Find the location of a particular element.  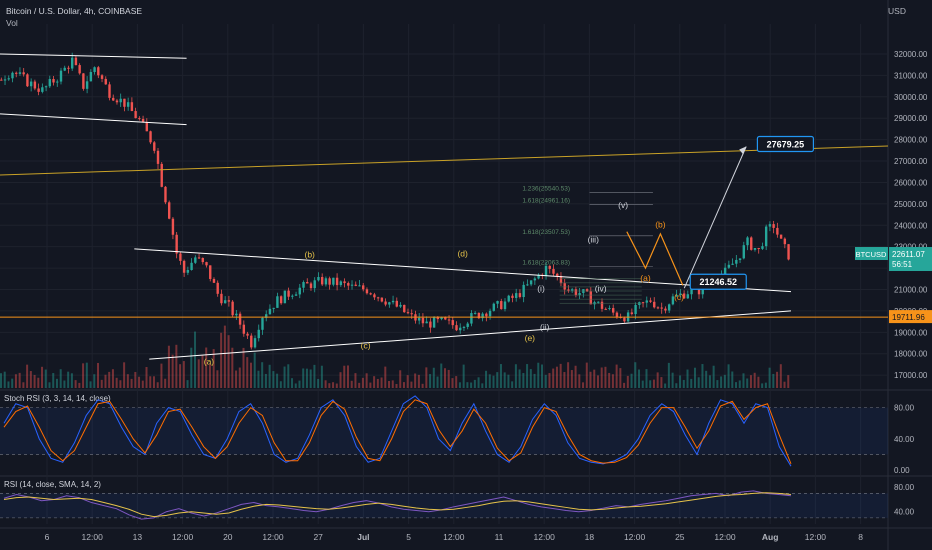

y-tick-label: 28000.00 is located at coordinates (911, 140).